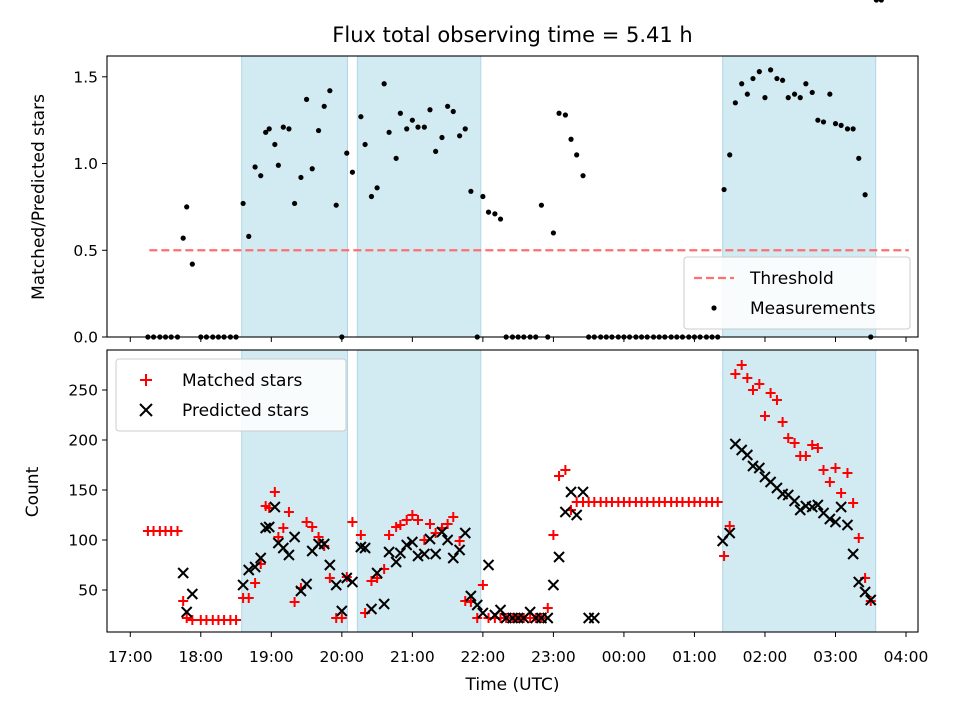  I want to click on count-y-tick-label: 50, so click(88, 591).